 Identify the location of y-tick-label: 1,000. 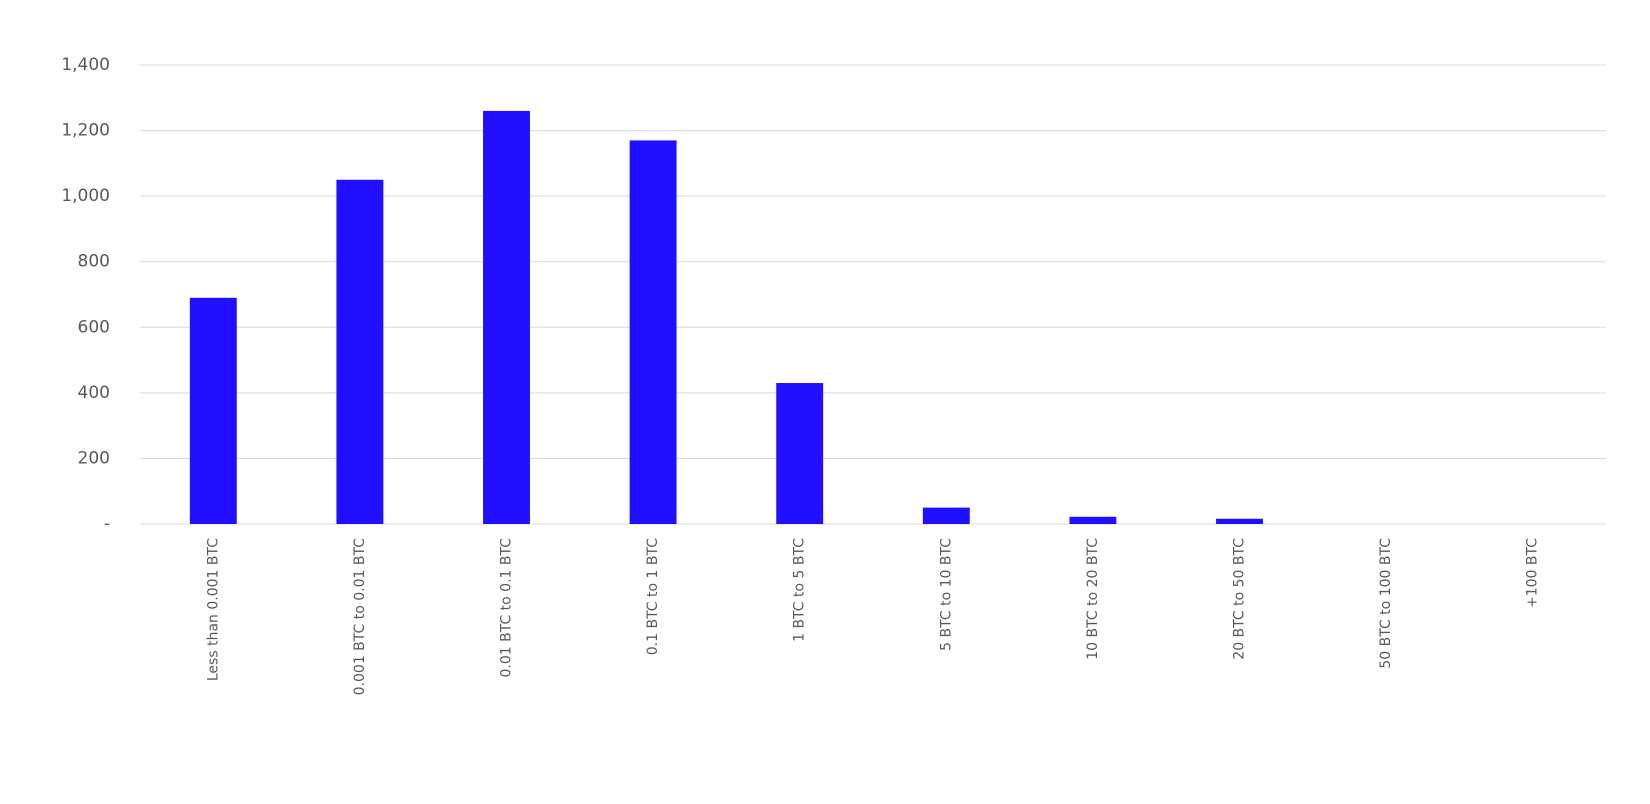
(85, 196).